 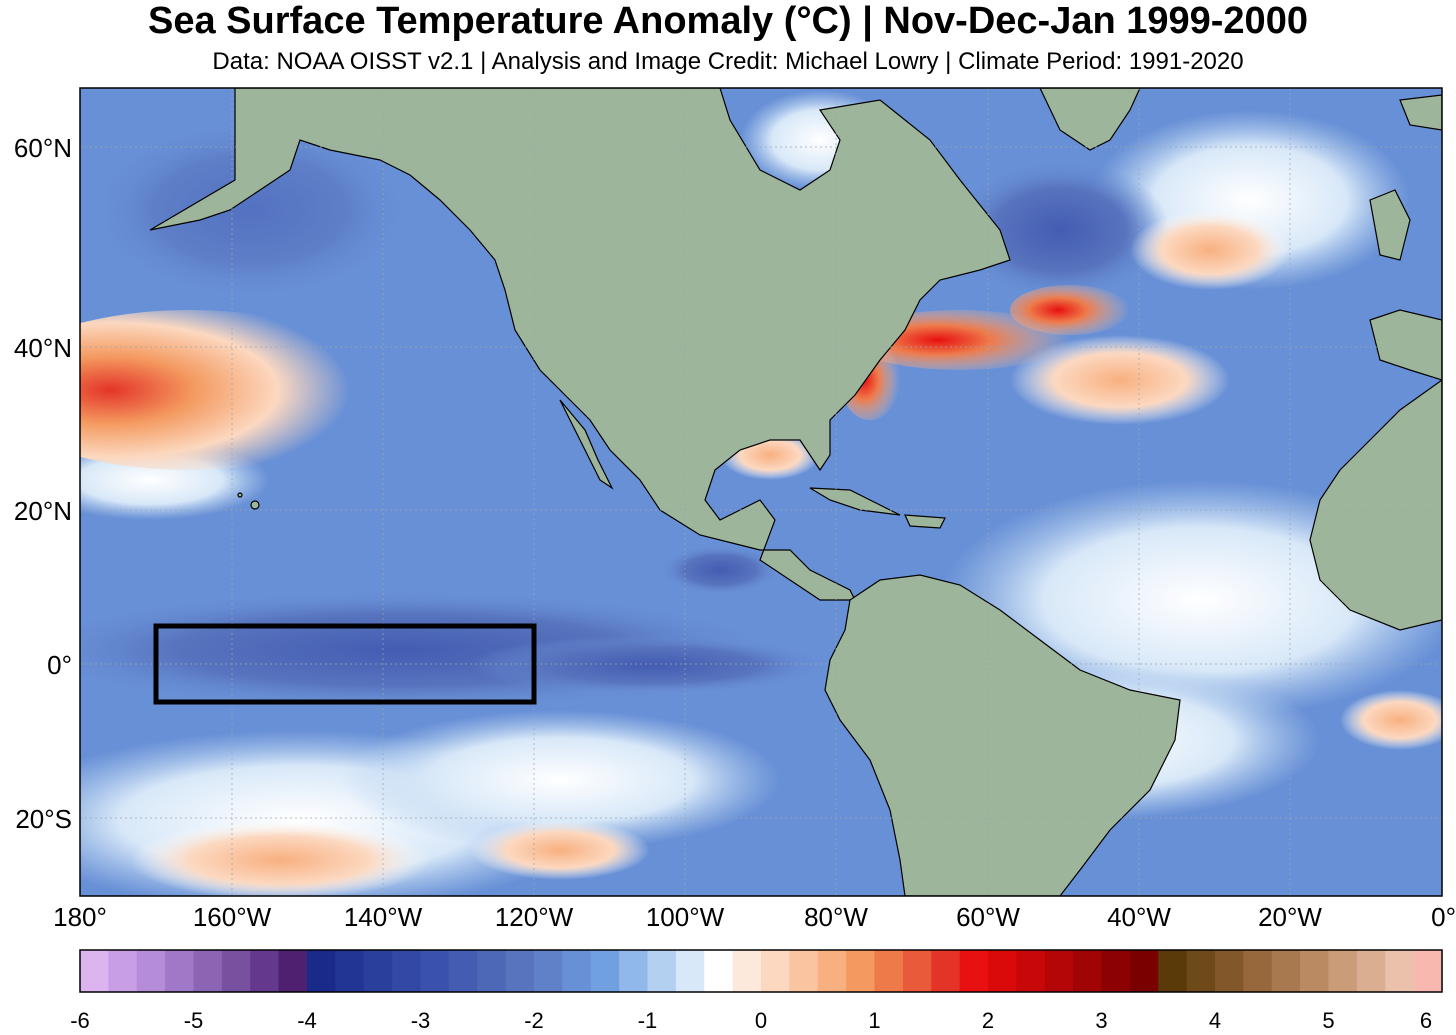 I want to click on colorbar-tick-label: 0, so click(x=761, y=1020).